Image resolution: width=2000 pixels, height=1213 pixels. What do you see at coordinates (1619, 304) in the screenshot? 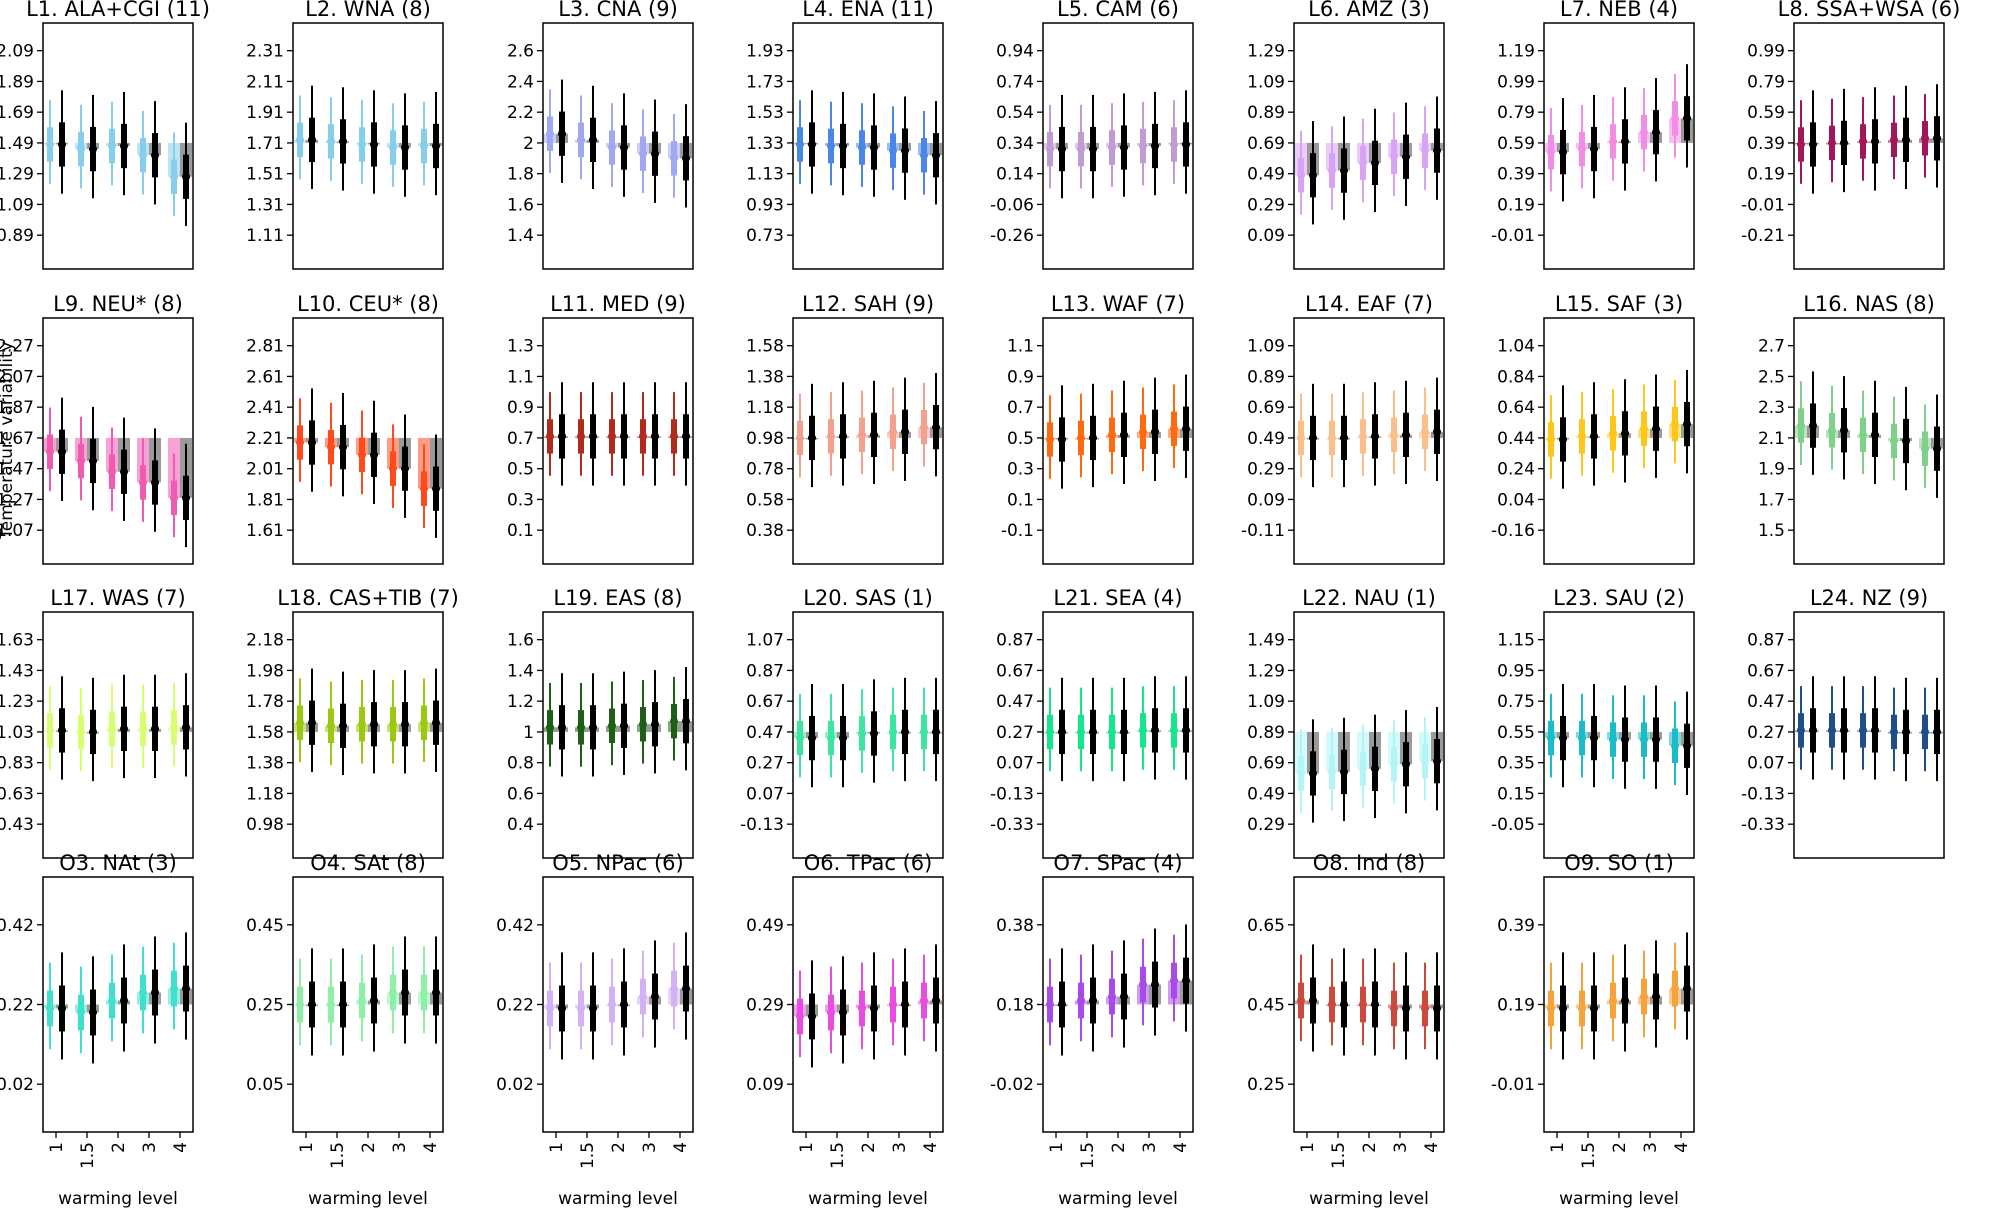
I see `panel-title: L15. SAF (3)` at bounding box center [1619, 304].